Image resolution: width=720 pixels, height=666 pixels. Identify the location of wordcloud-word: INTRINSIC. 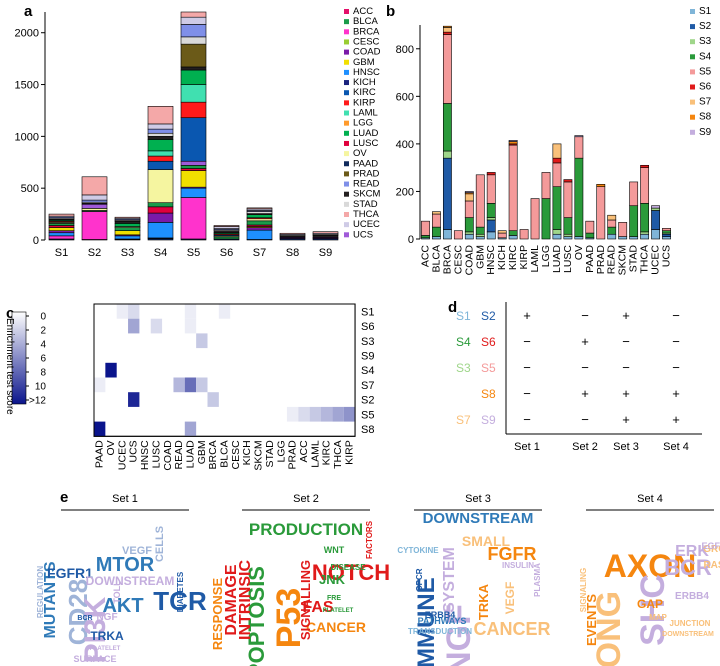
(245, 600).